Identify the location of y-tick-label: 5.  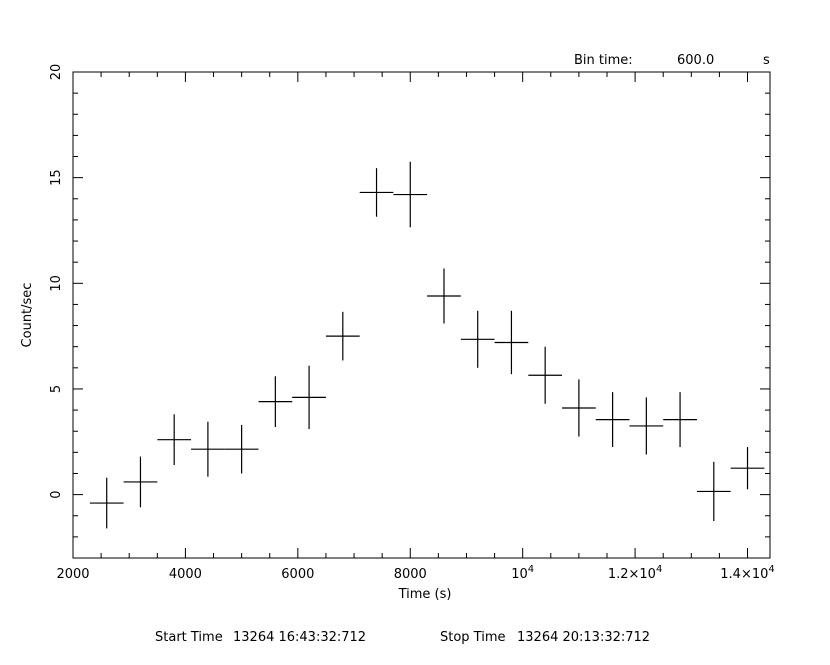
(56, 389).